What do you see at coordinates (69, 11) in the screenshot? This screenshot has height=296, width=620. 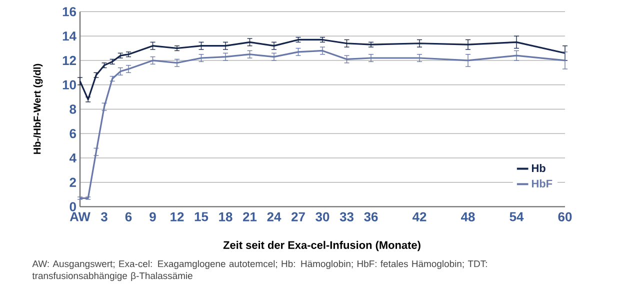 I see `y-tick-label: 16` at bounding box center [69, 11].